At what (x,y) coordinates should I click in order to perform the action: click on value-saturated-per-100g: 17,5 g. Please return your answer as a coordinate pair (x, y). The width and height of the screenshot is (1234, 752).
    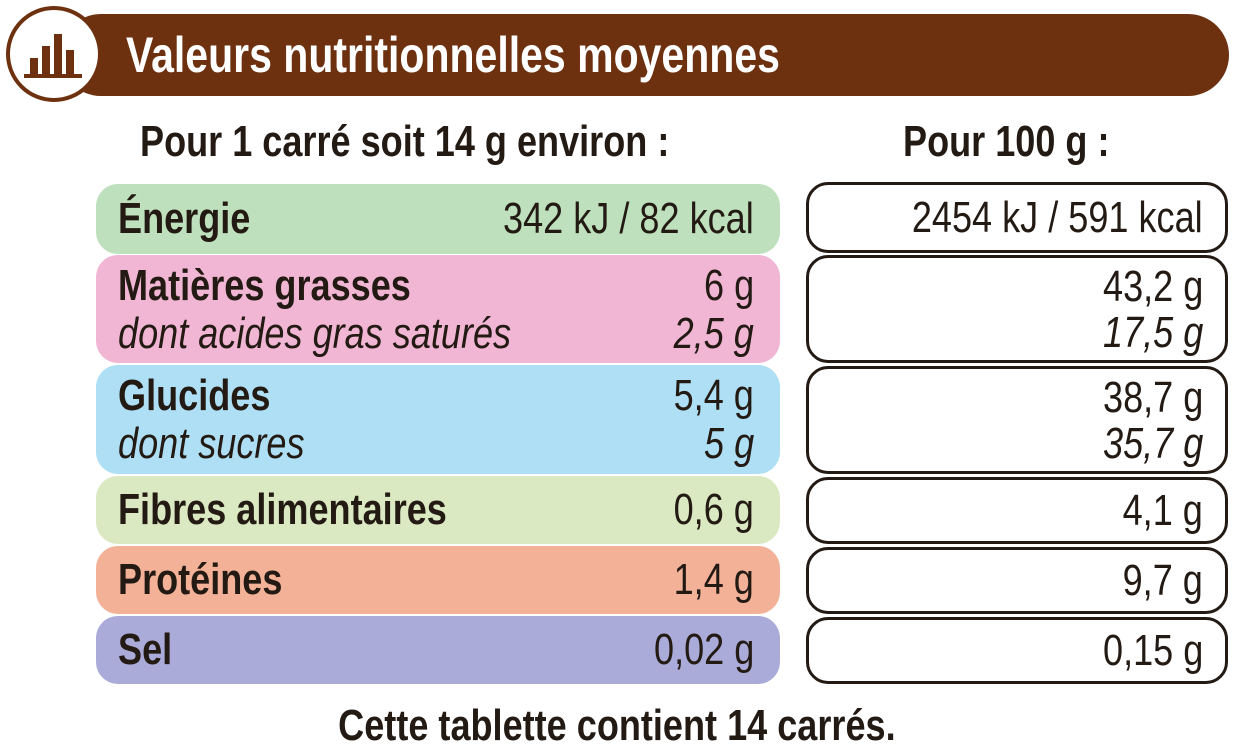
    Looking at the image, I should click on (1152, 332).